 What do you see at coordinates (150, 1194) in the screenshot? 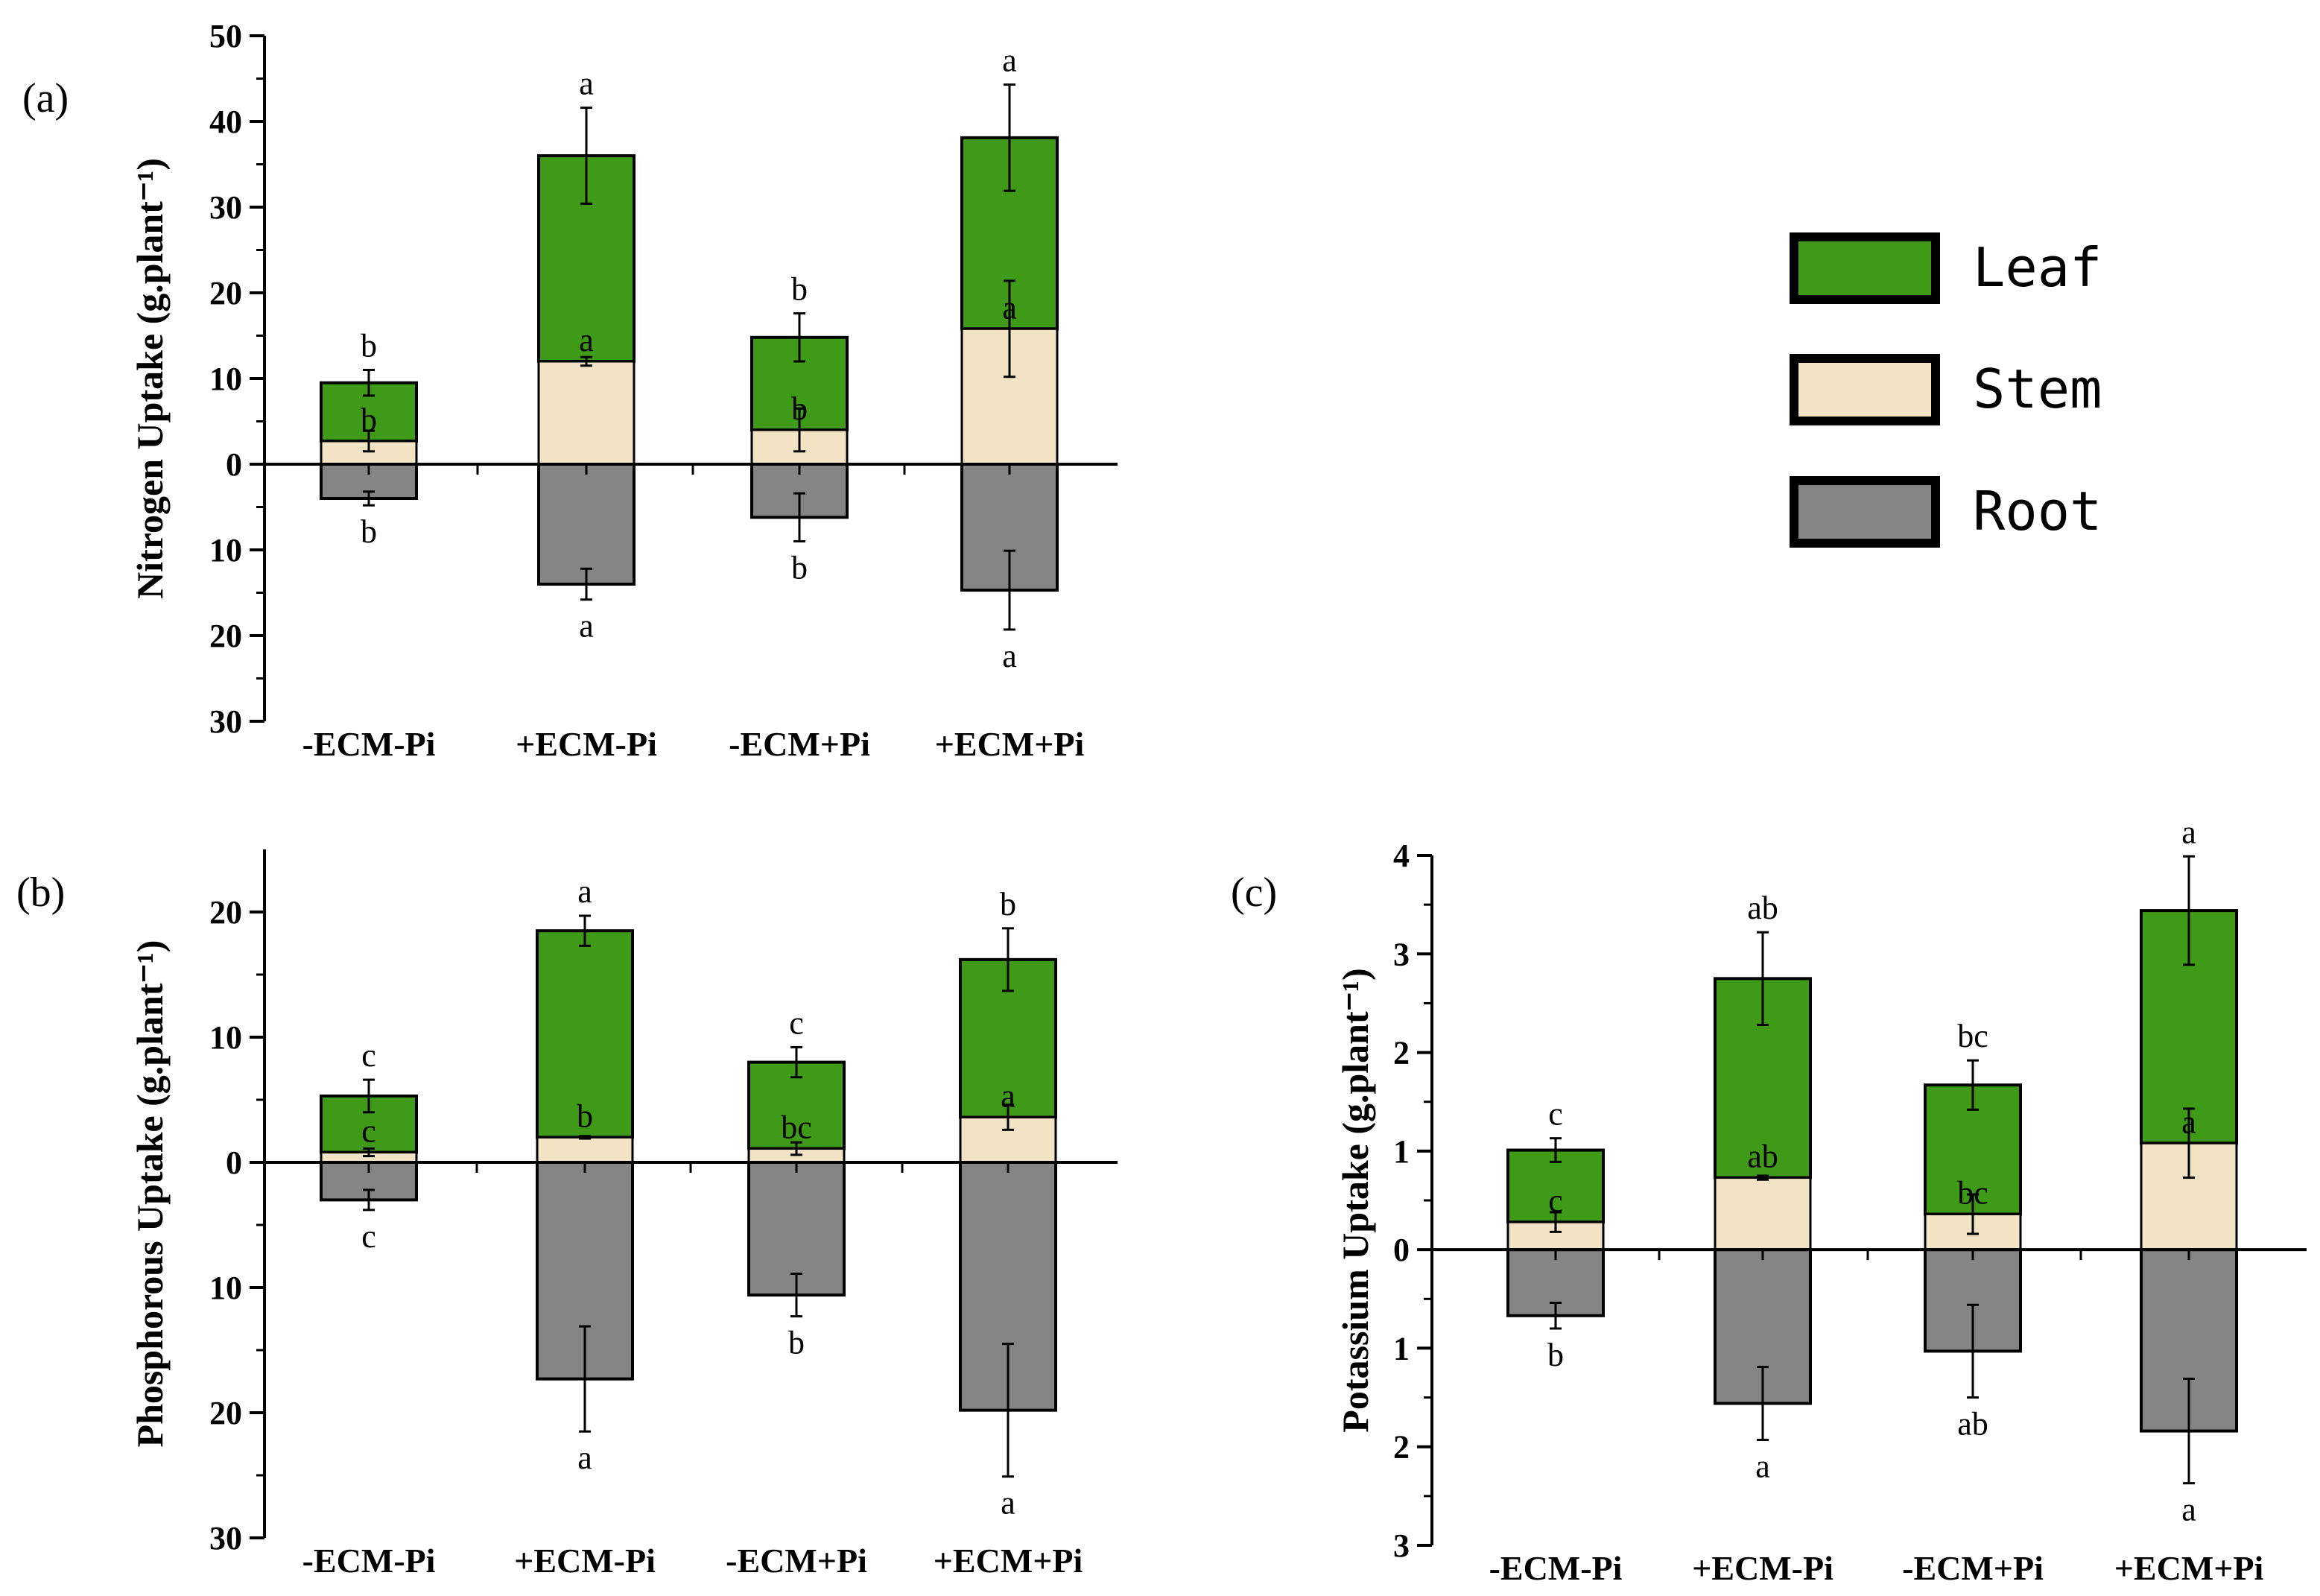
I see `y-axis-title: Phosphorous Uptake (g.plant⁻¹)` at bounding box center [150, 1194].